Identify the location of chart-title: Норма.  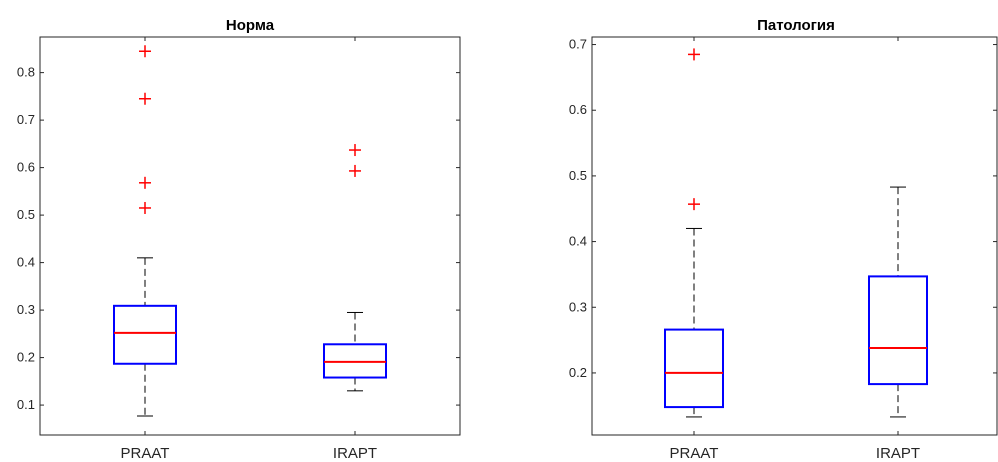
(250, 25).